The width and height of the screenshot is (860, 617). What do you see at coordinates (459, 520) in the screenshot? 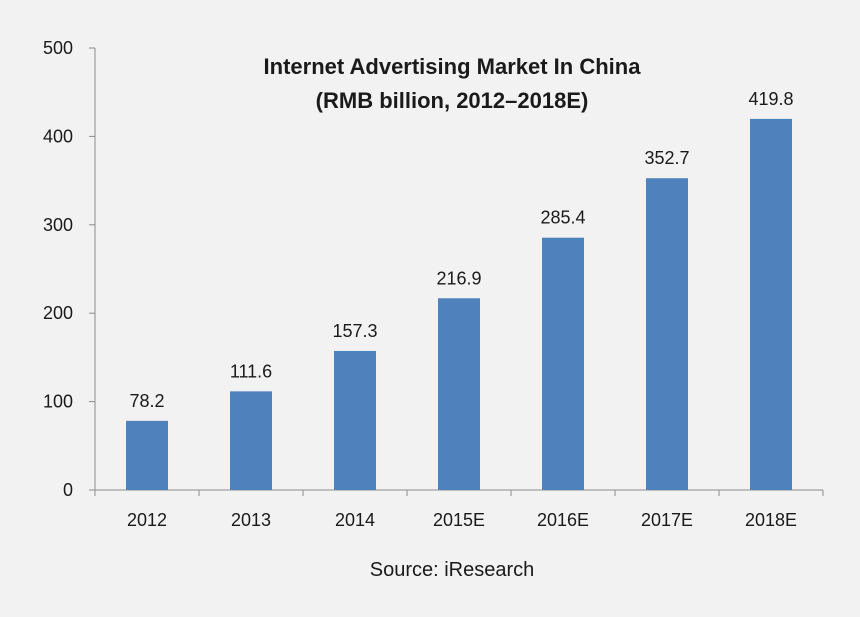
I see `x-tick-label-2015E: 2015E` at bounding box center [459, 520].